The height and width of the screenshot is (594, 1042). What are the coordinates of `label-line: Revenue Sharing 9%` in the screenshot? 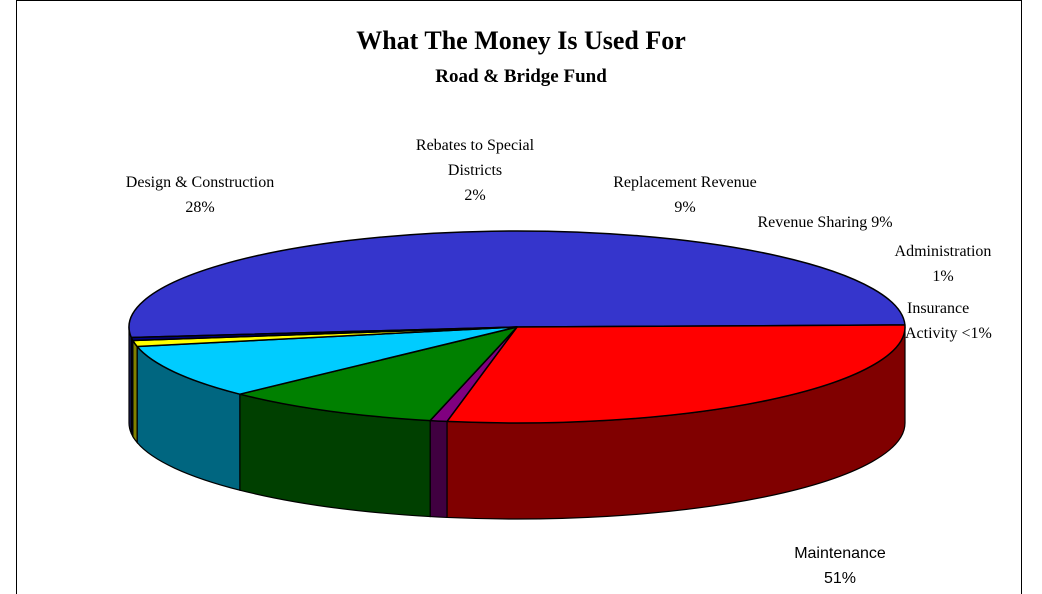 It's located at (825, 222).